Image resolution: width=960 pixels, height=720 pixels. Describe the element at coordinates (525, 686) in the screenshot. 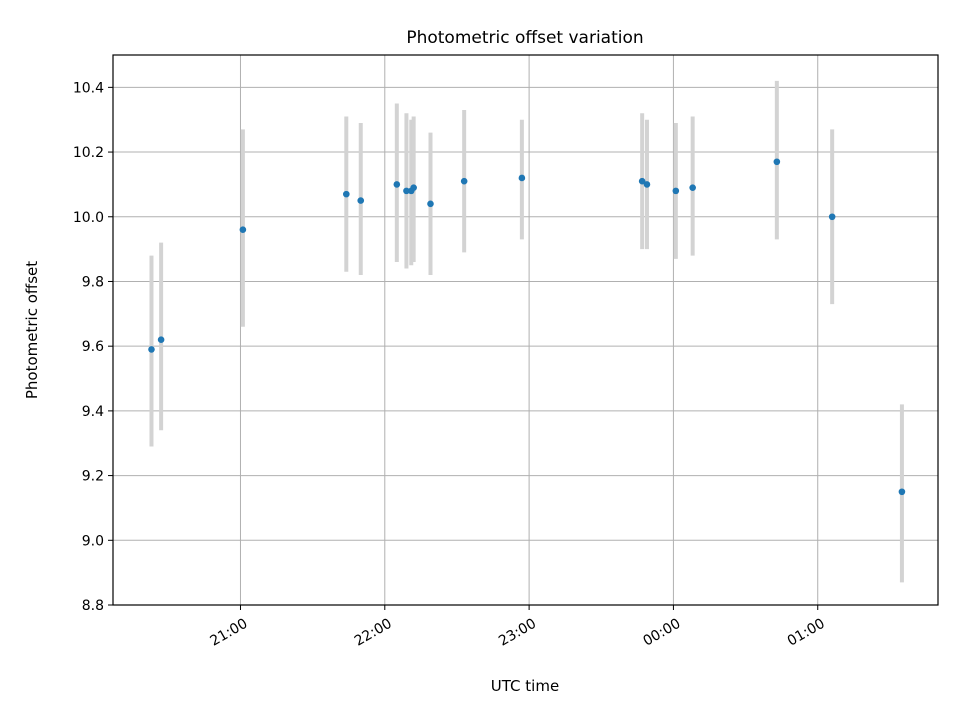

I see `x-axis-label: UTC time` at that location.